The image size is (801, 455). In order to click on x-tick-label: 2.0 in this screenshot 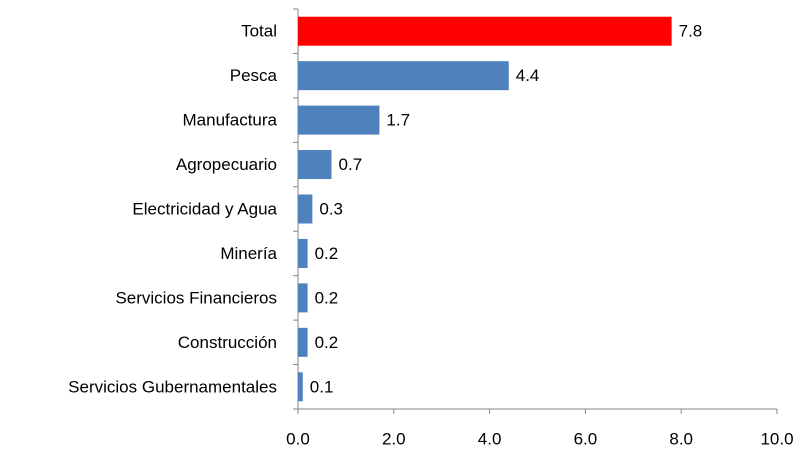, I will do `click(394, 438)`.